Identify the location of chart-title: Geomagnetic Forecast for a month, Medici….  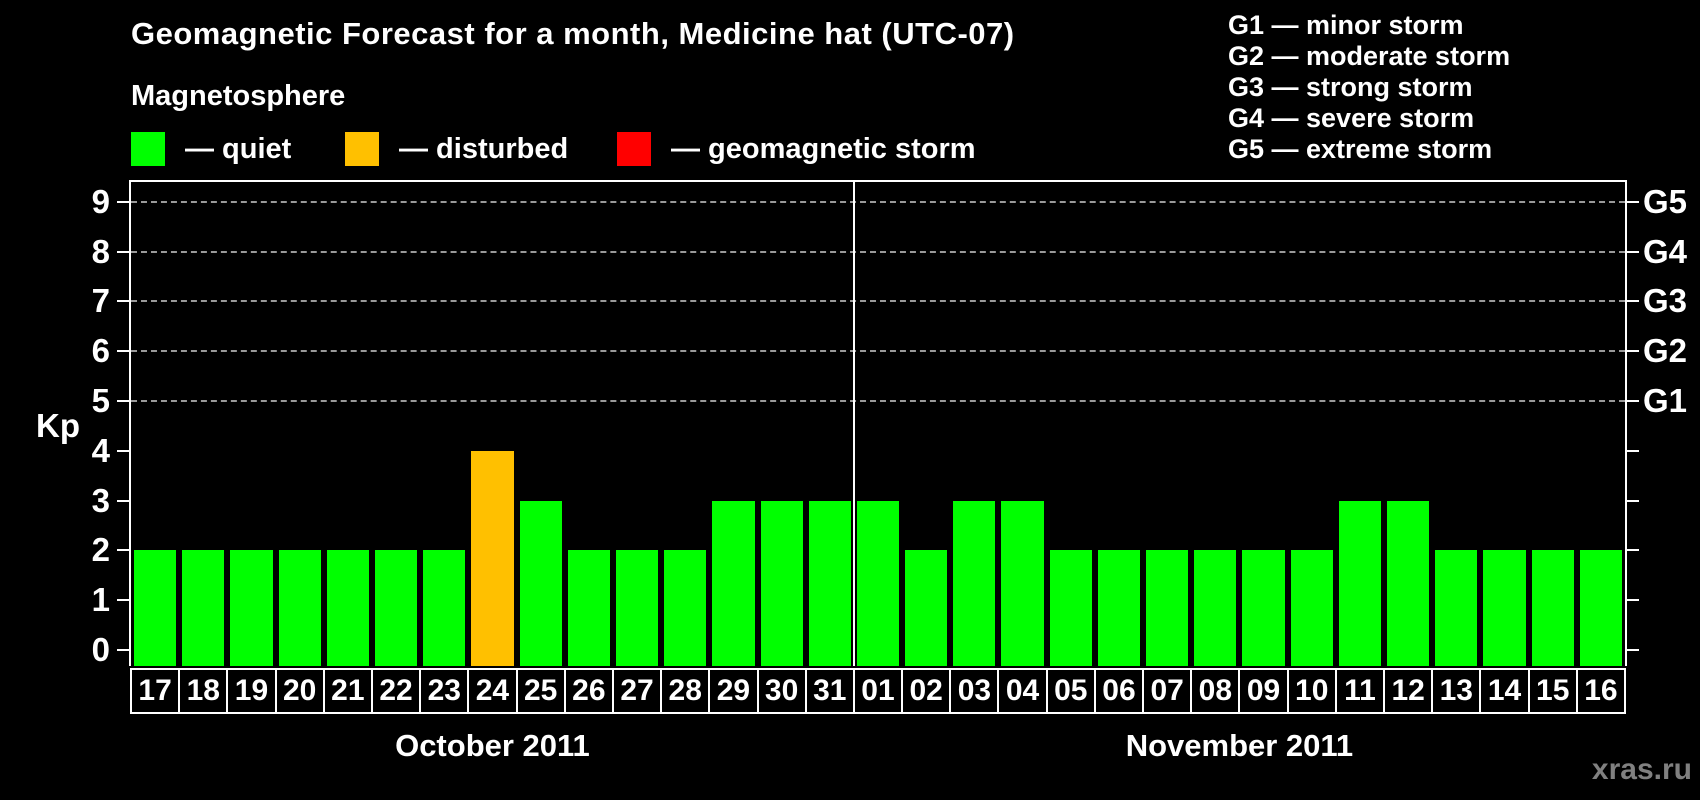
(573, 33).